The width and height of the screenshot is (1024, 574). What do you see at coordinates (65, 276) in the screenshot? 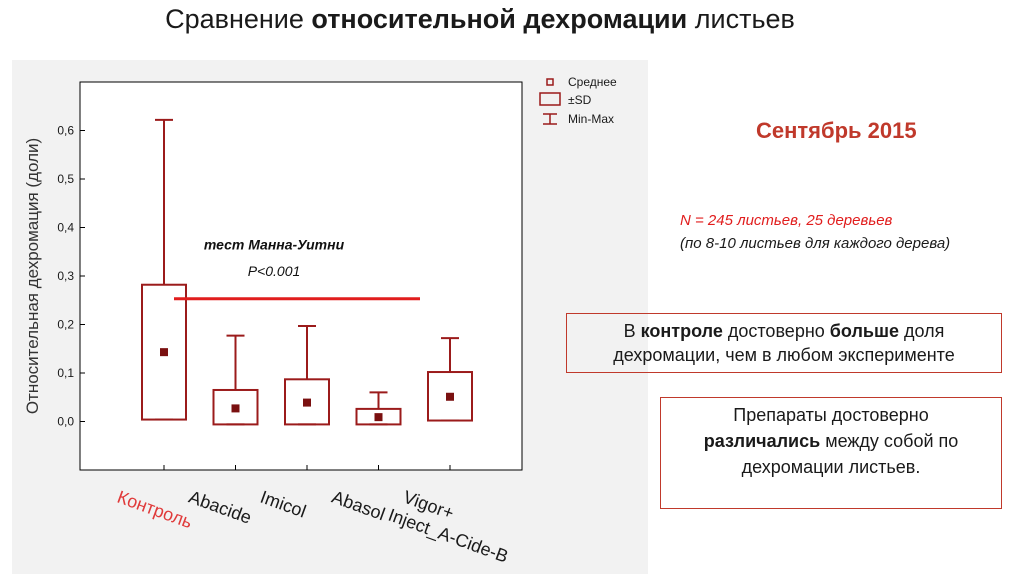
I see `y-tick-label: 0,3` at bounding box center [65, 276].